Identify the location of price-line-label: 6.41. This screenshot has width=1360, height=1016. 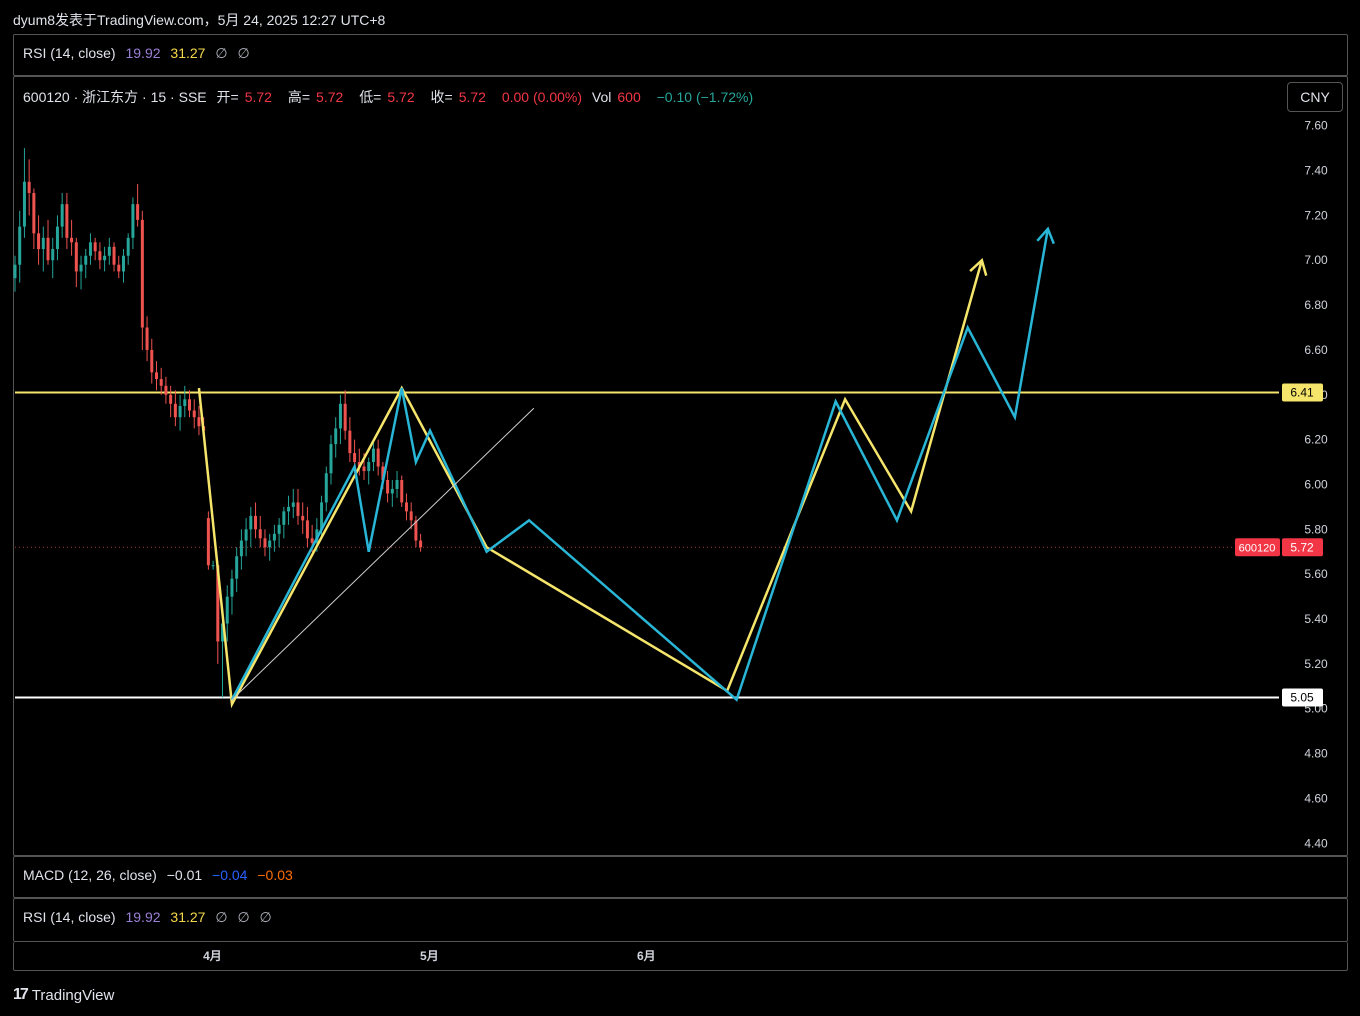
(1302, 393).